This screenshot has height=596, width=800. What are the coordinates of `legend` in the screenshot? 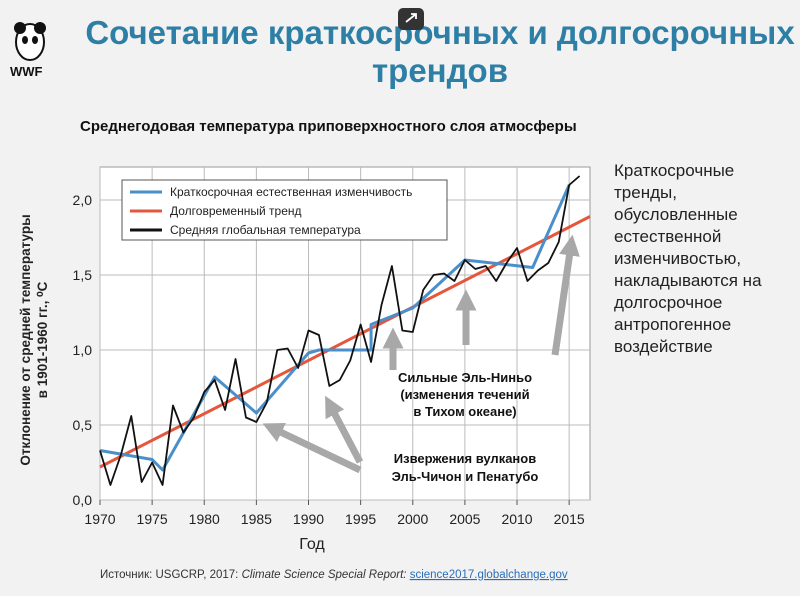 It's located at (284, 210).